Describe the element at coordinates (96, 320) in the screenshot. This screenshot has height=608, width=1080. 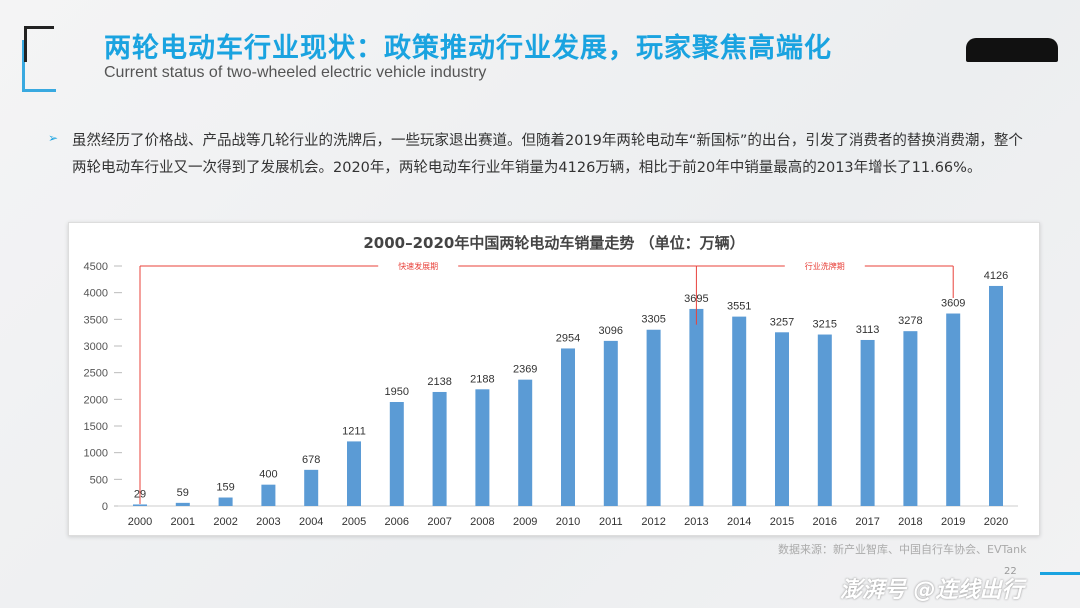
I see `y-tick-label: 3500` at that location.